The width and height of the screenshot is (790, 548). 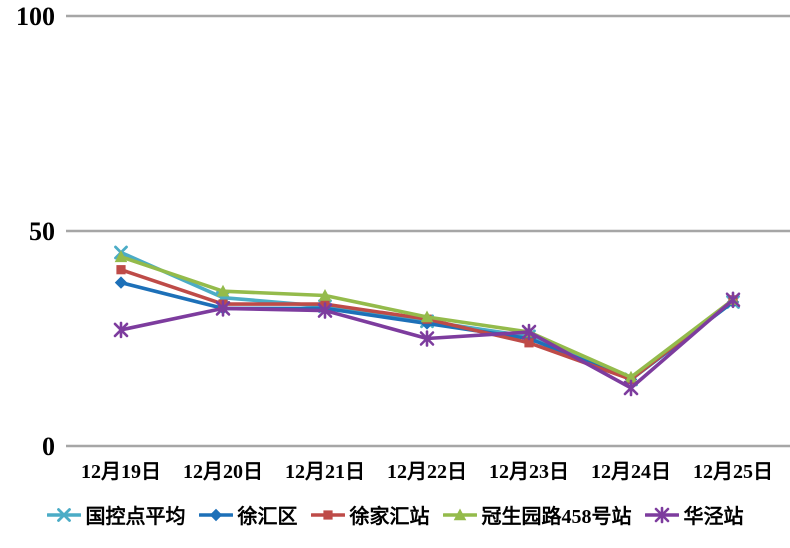 I want to click on y-axis-tick-label: 0, so click(x=48, y=446).